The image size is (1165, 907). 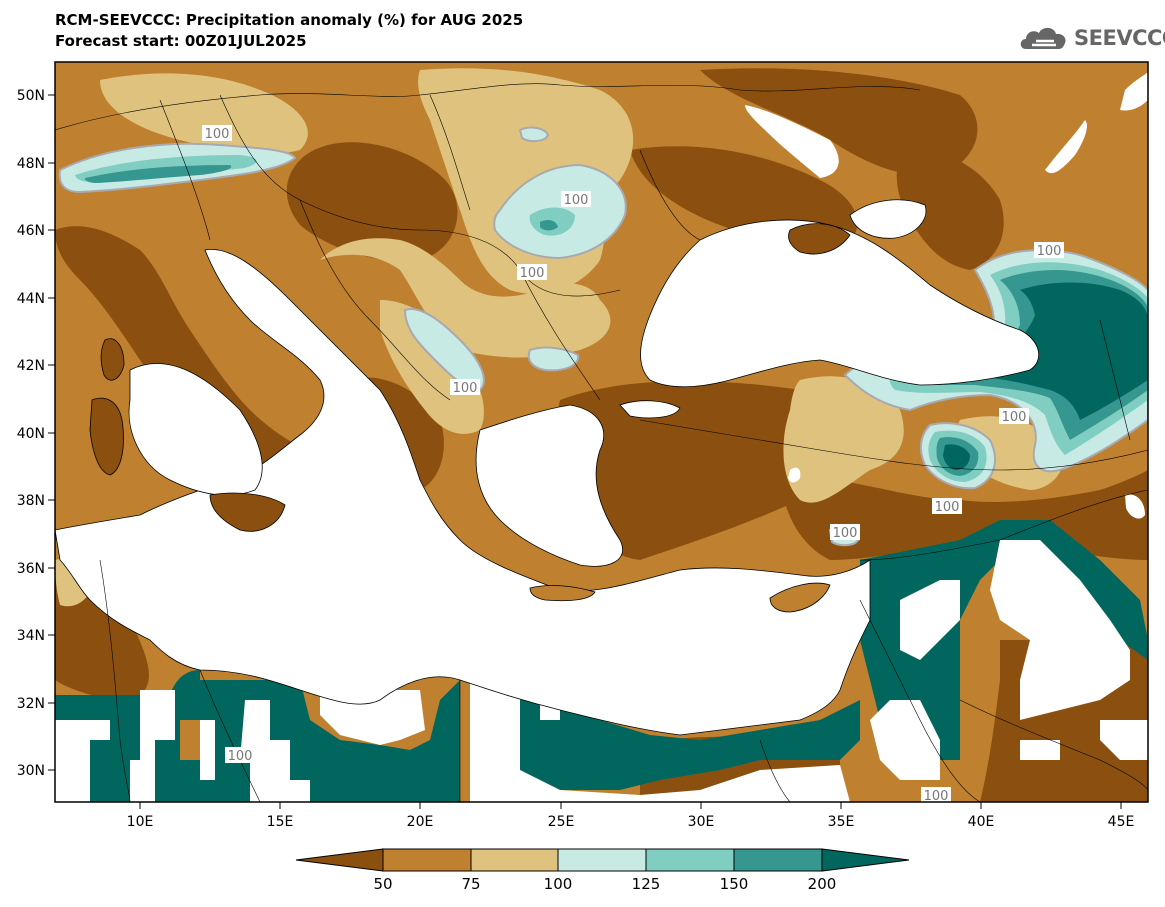 I want to click on lat-tick: 34N, so click(x=36, y=636).